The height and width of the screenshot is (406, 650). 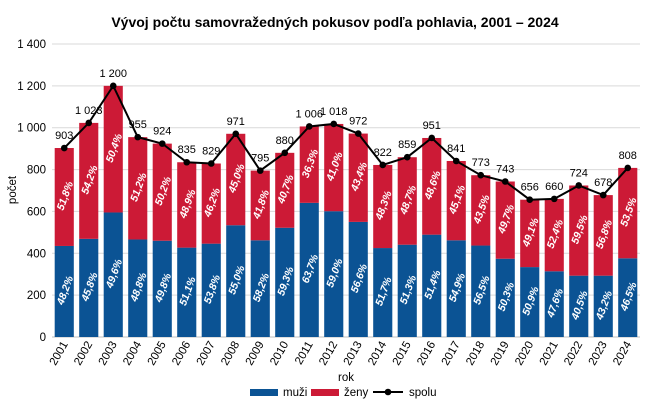 What do you see at coordinates (475, 354) in the screenshot?
I see `x-tick-label: 2018` at bounding box center [475, 354].